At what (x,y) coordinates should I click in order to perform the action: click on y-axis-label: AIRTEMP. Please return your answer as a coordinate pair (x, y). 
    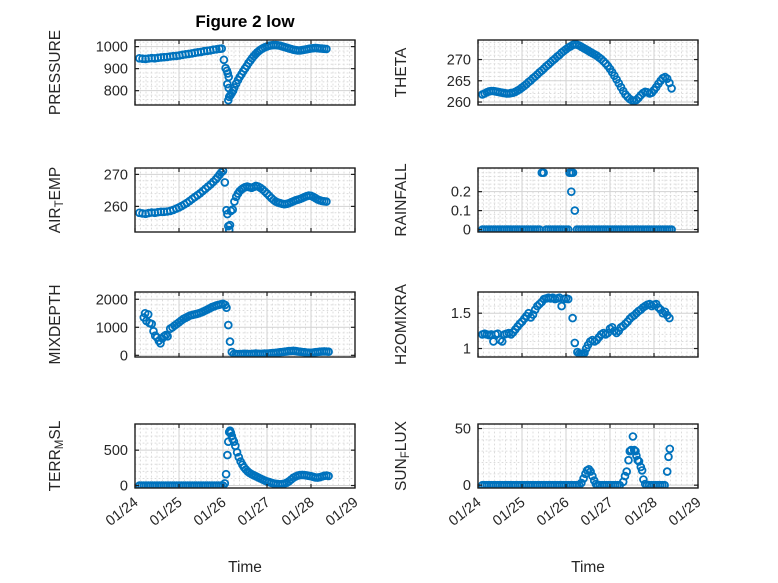
    Looking at the image, I should click on (56, 200).